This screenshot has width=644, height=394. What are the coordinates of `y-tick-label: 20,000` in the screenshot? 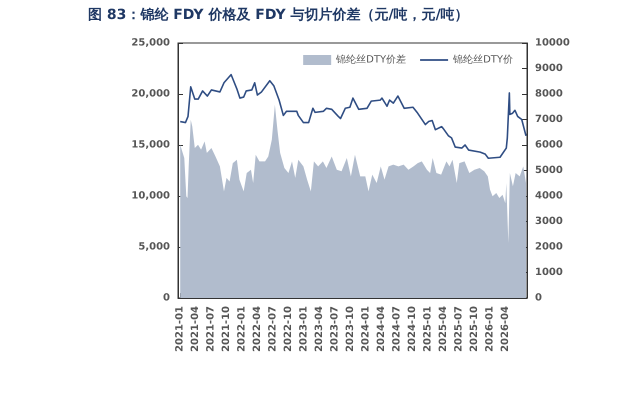 It's located at (150, 94).